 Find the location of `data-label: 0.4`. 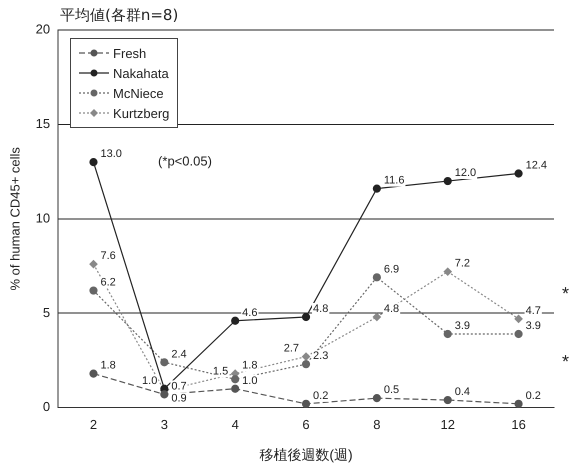

data-label: 0.4 is located at coordinates (462, 392).